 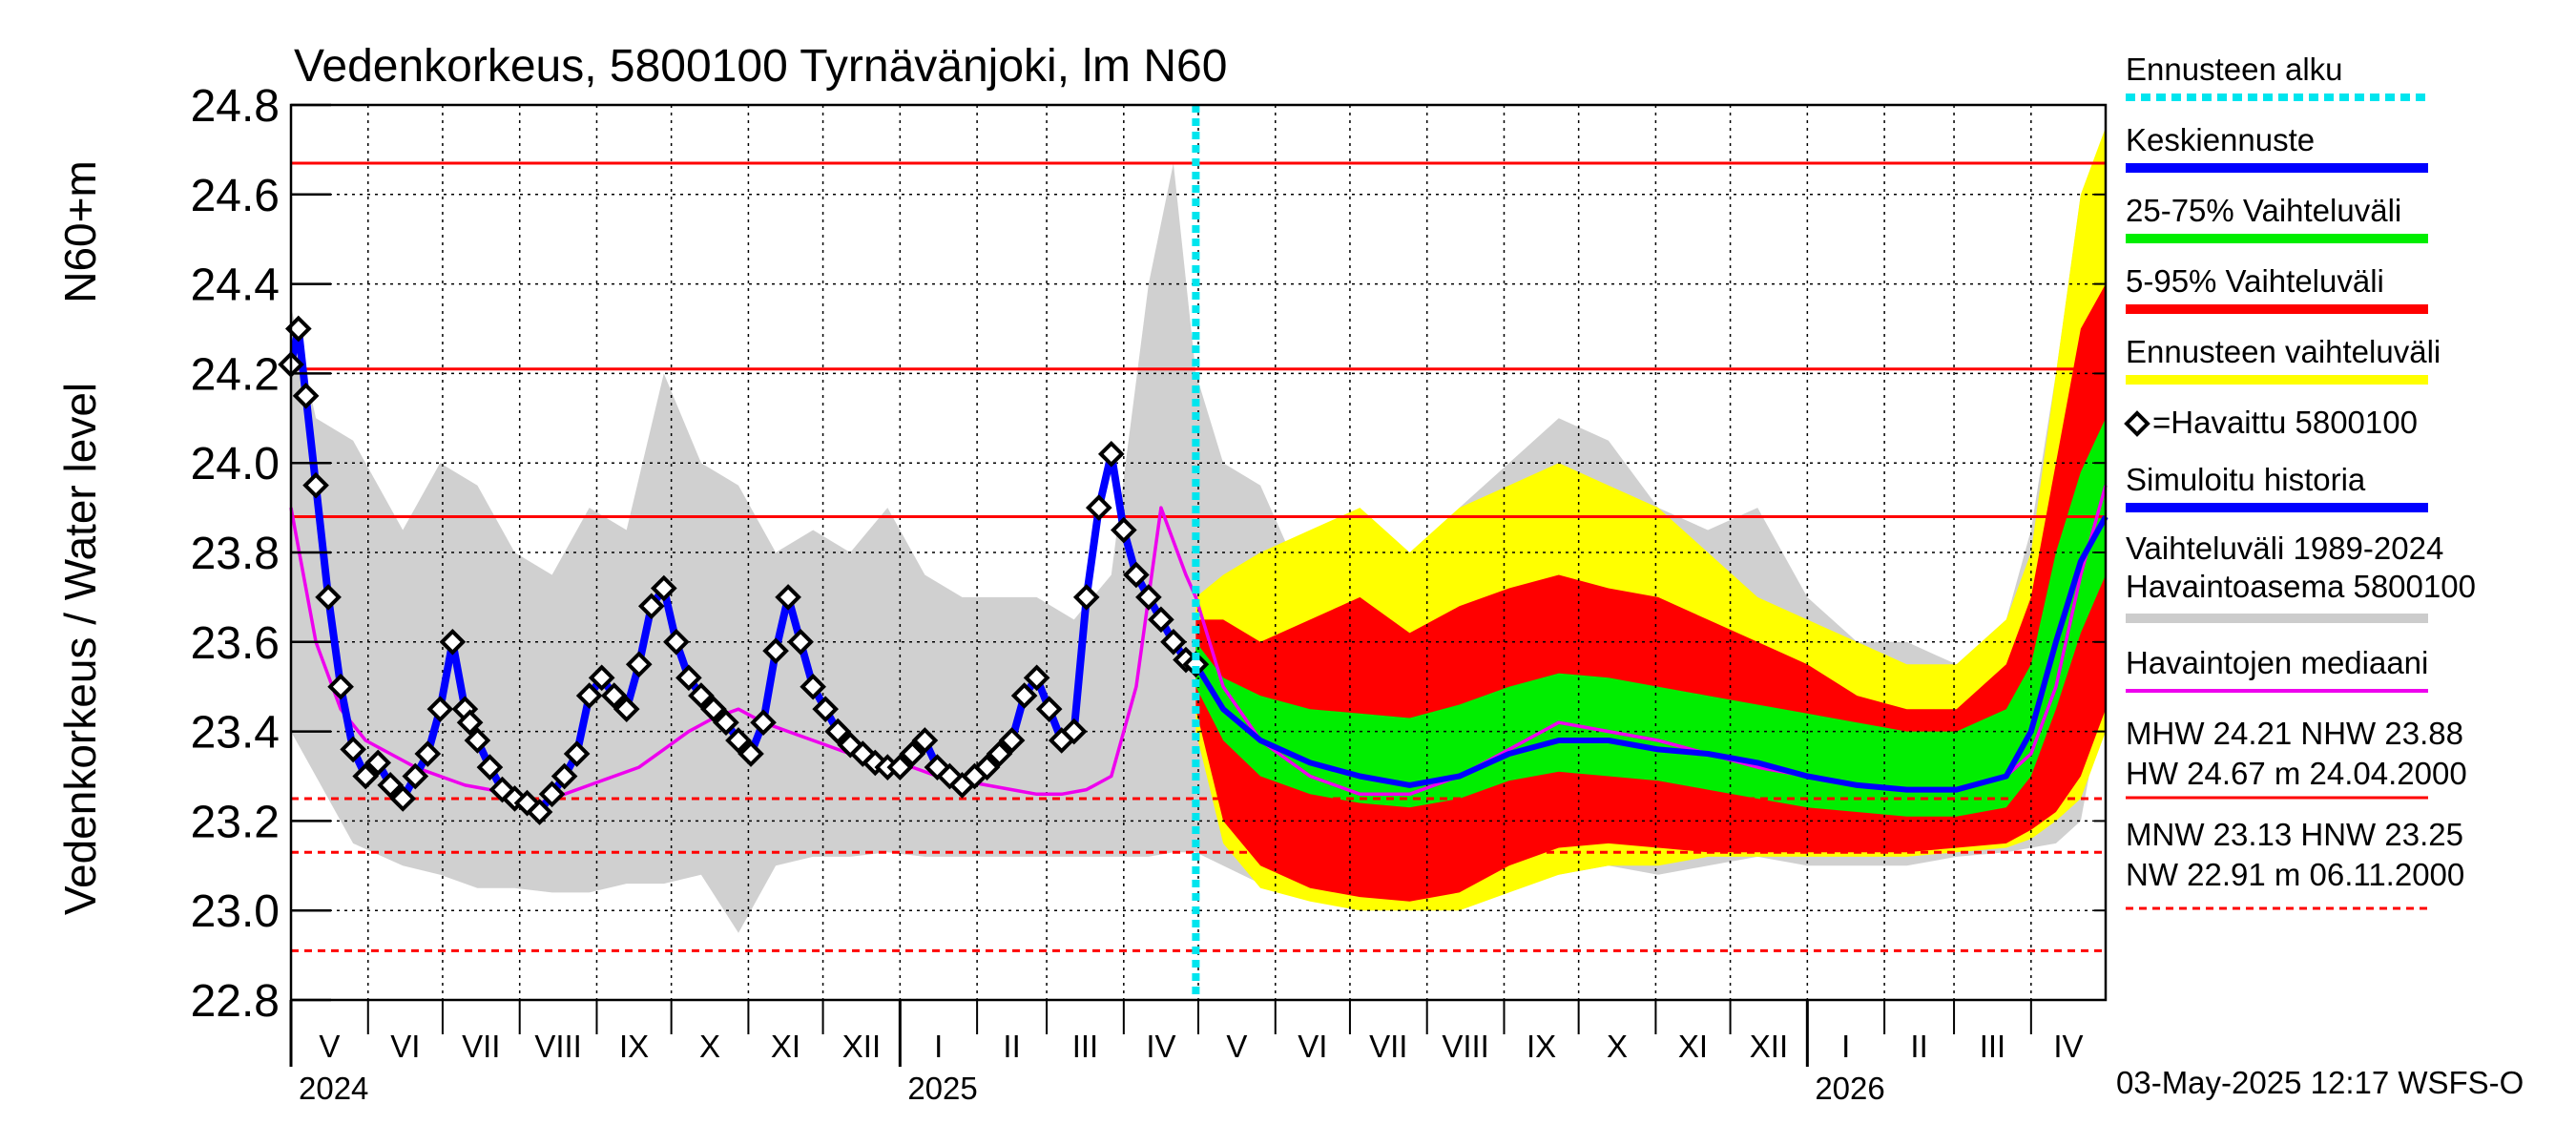 I want to click on forecast-25-75-band, so click(x=1650, y=617).